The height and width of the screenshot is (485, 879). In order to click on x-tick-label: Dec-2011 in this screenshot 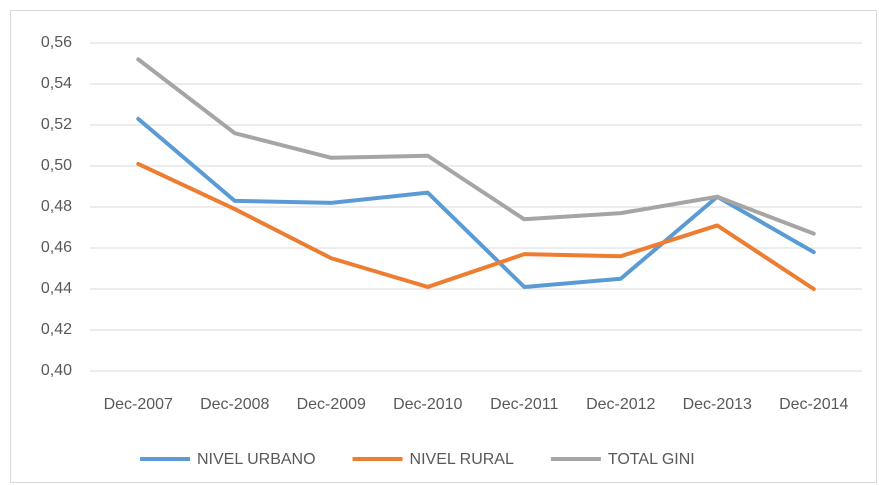, I will do `click(524, 404)`.